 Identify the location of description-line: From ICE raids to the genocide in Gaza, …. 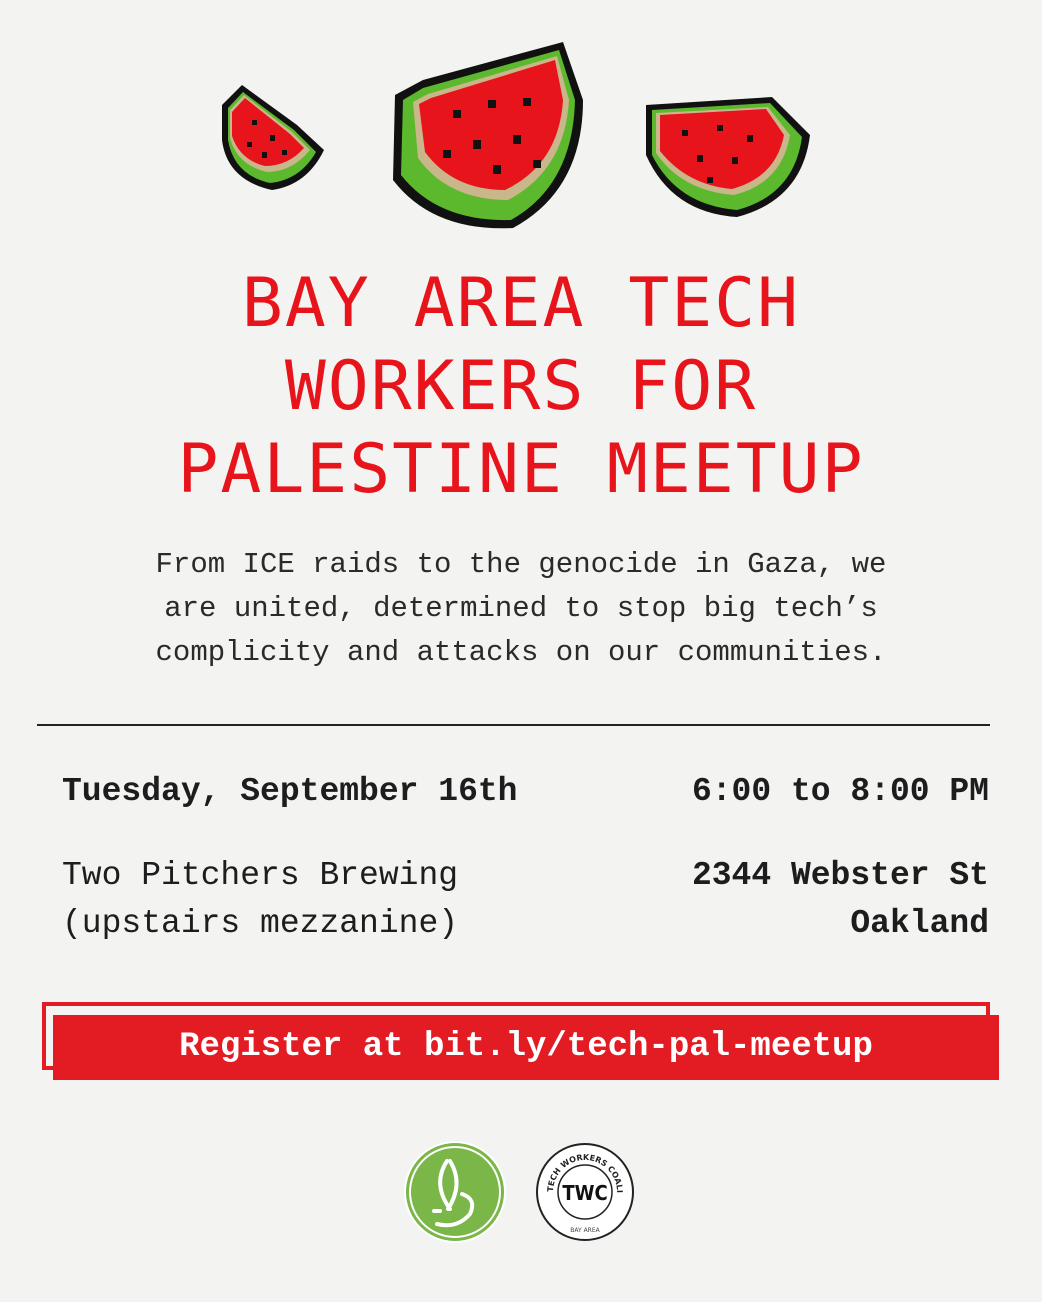
(521, 564).